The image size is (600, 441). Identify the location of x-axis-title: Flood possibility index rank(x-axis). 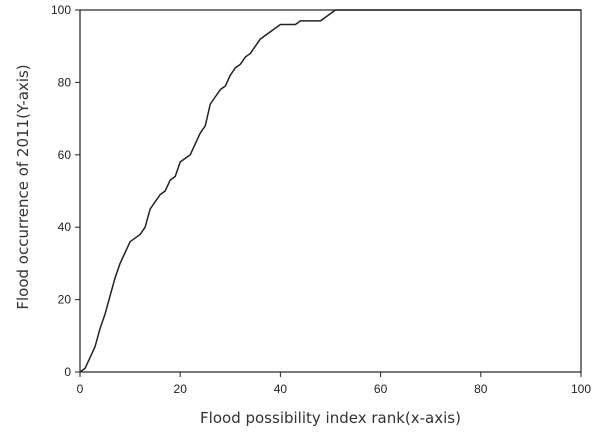
(330, 418).